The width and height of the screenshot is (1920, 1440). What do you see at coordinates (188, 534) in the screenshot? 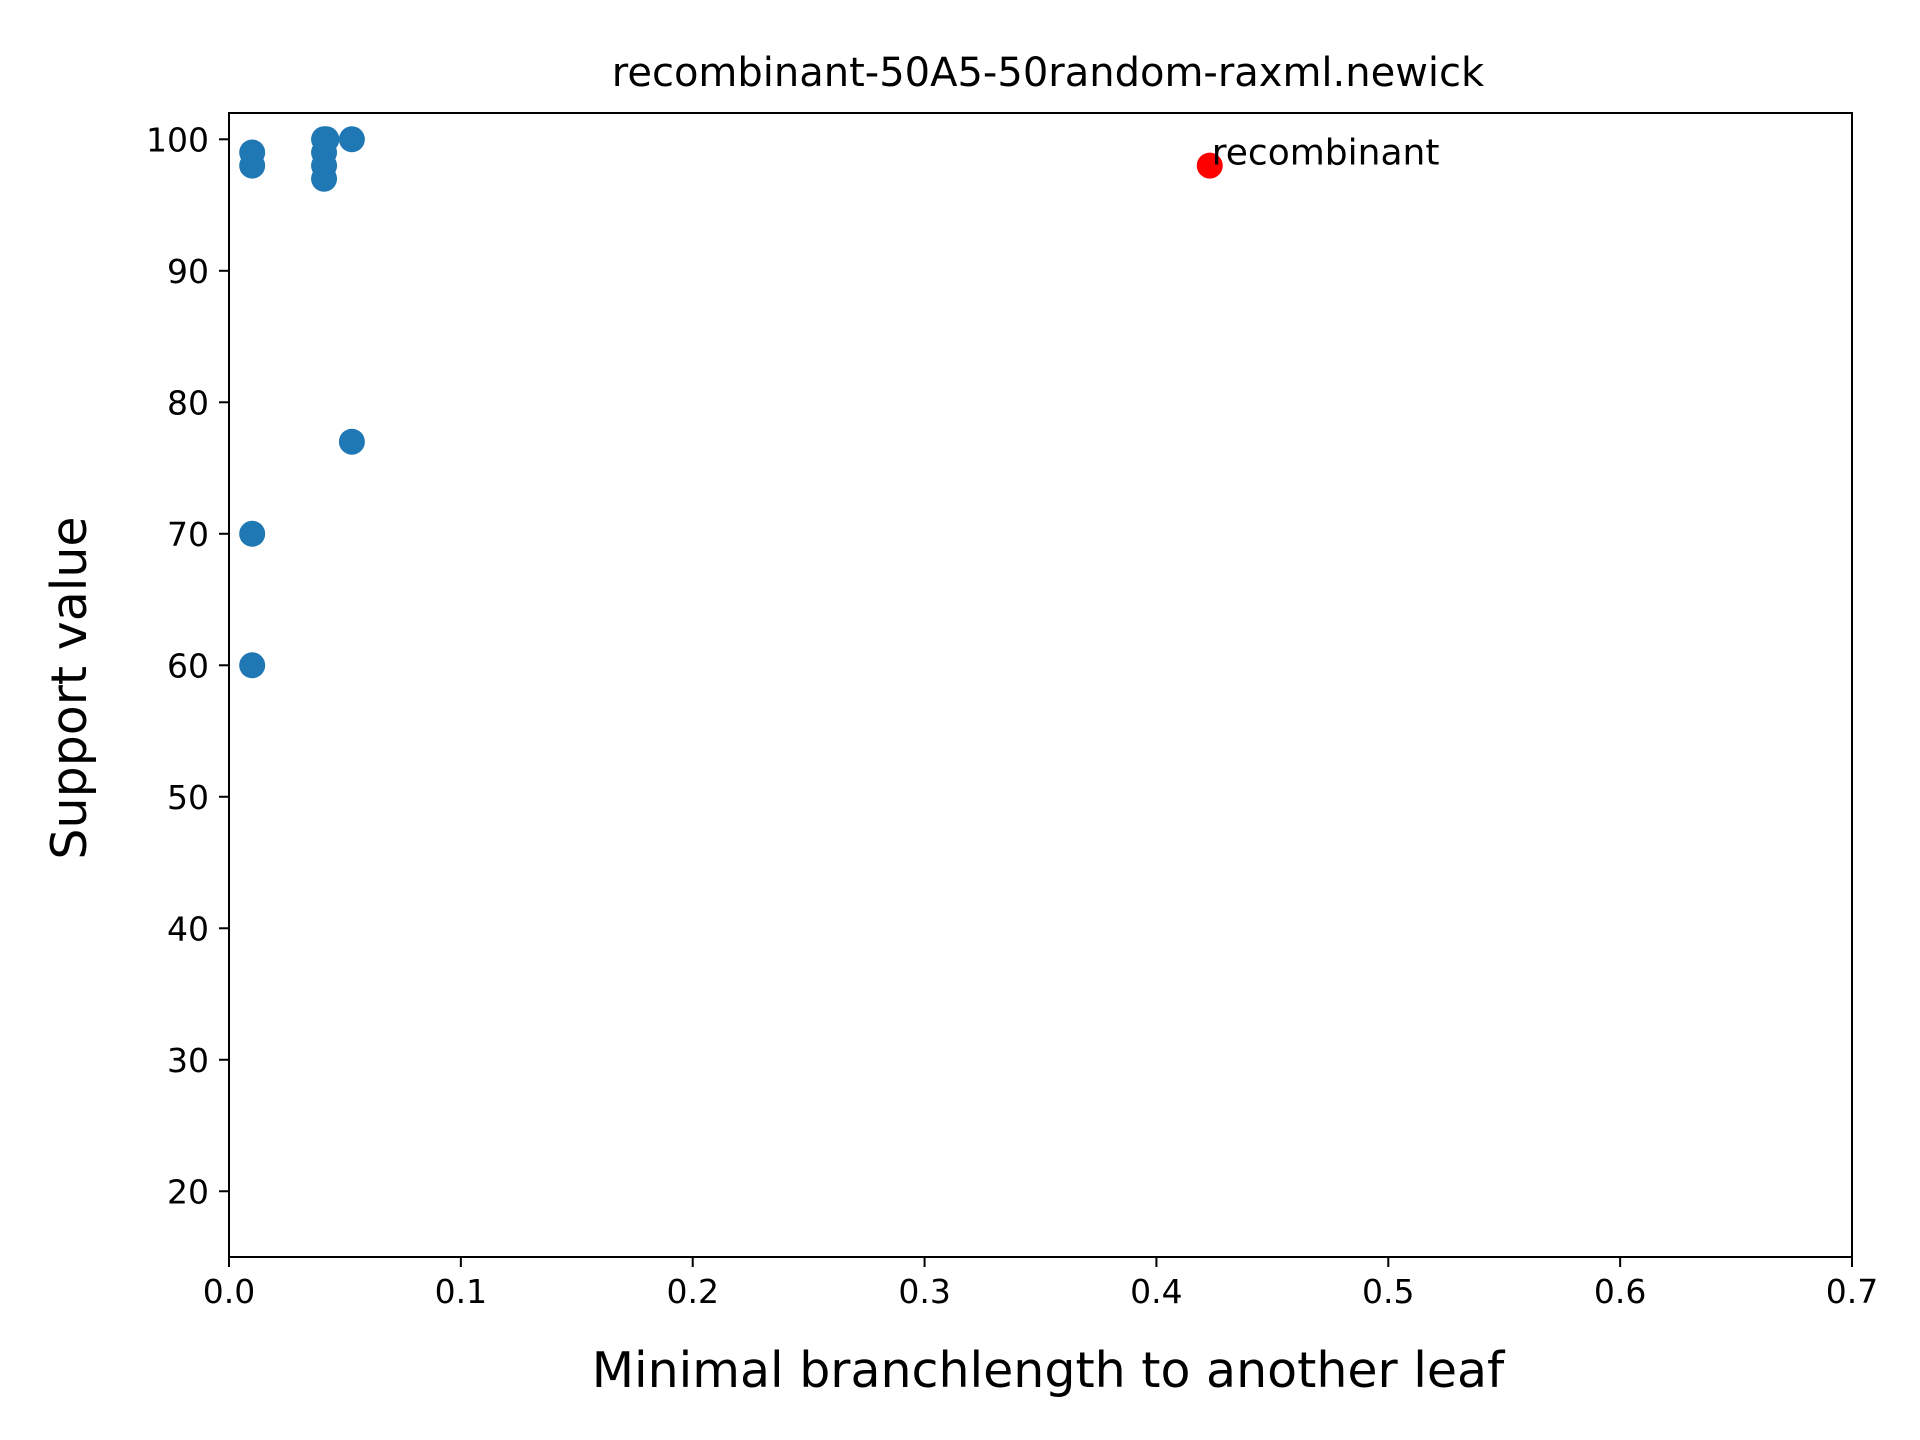
I see `y-tick-label: 70` at bounding box center [188, 534].